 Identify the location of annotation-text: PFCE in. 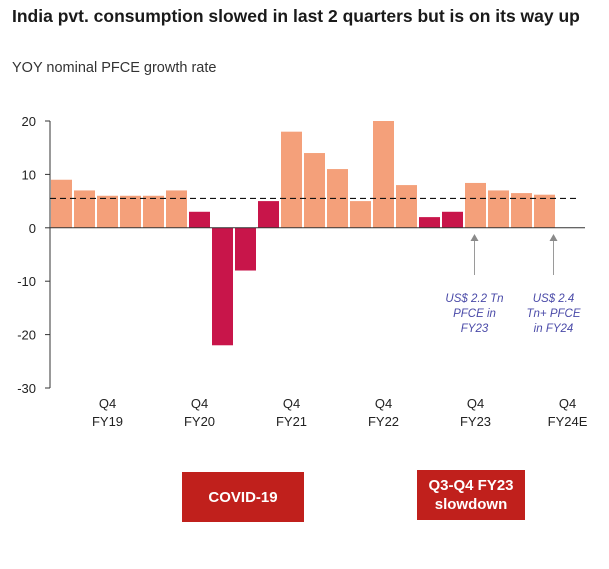
(474, 314).